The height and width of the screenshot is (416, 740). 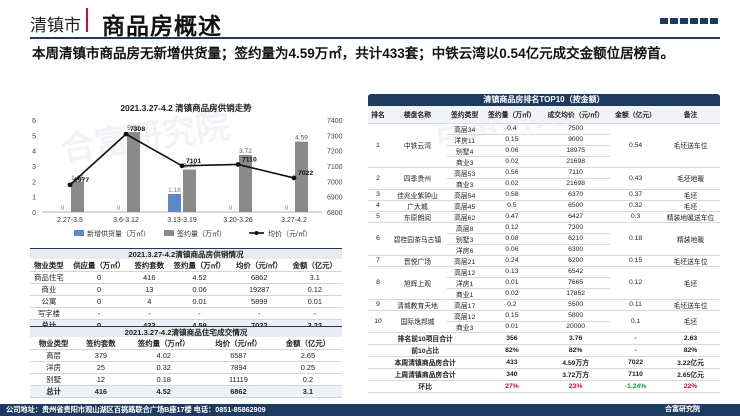 I want to click on table-row: 洋房 25 0.32 7894 0.25, so click(x=186, y=367).